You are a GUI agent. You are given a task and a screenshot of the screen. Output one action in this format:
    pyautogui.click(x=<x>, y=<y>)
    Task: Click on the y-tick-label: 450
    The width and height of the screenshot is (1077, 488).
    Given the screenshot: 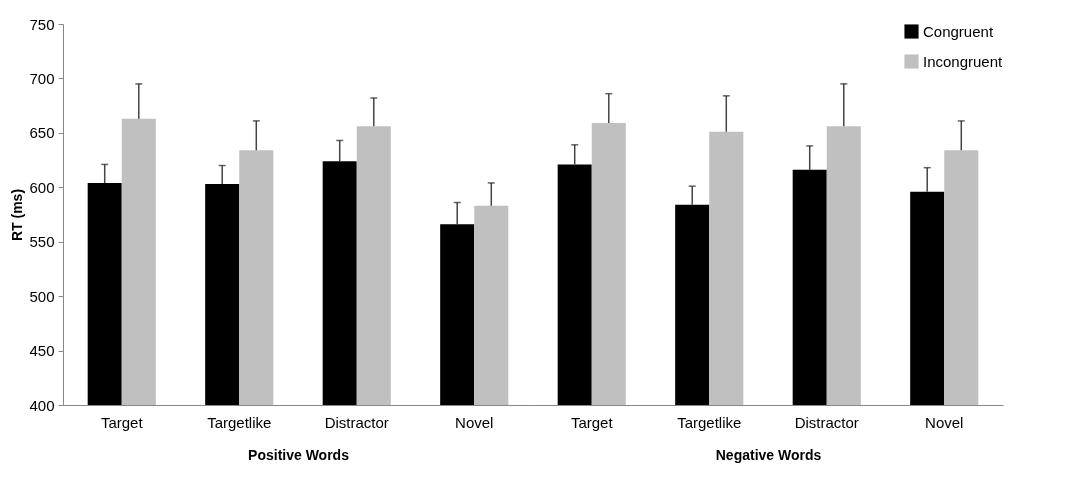 What is the action you would take?
    pyautogui.click(x=42, y=351)
    